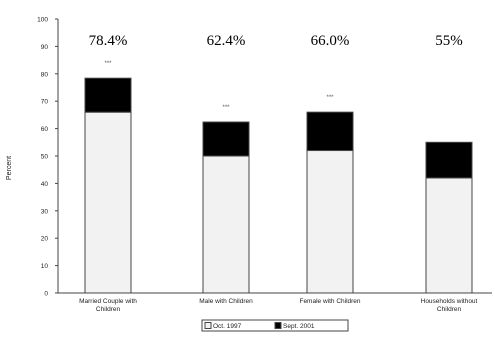 Image resolution: width=495 pixels, height=337 pixels. Describe the element at coordinates (330, 98) in the screenshot. I see `significance-mark-2: ***` at that location.